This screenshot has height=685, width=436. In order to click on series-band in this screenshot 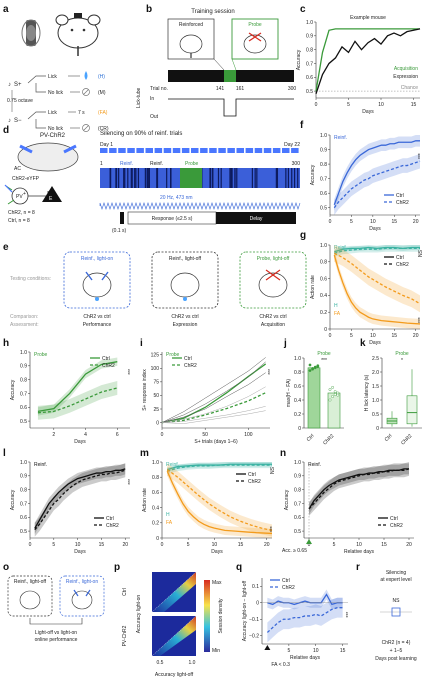, I will do `click(77, 386)`.